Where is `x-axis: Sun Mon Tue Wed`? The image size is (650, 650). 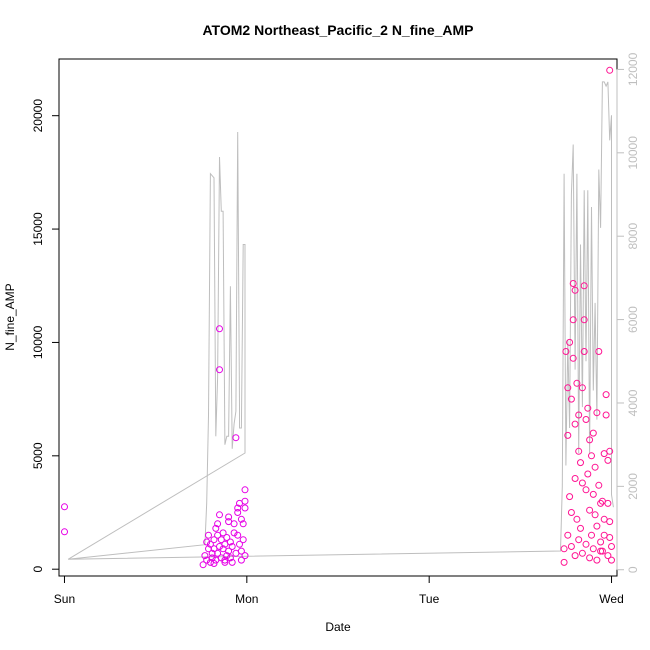
x-axis: Sun Mon Tue Wed is located at coordinates (339, 590).